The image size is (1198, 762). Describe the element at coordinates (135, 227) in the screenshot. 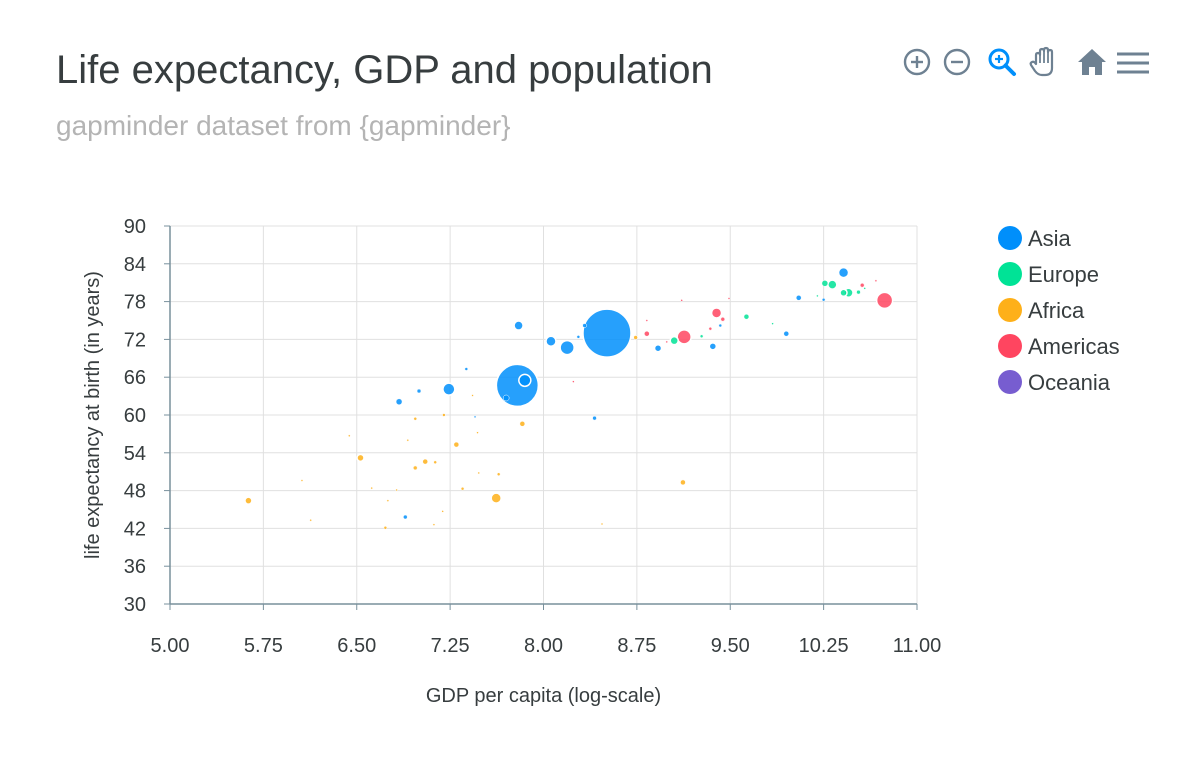

I see `y-tick-label: 90` at that location.